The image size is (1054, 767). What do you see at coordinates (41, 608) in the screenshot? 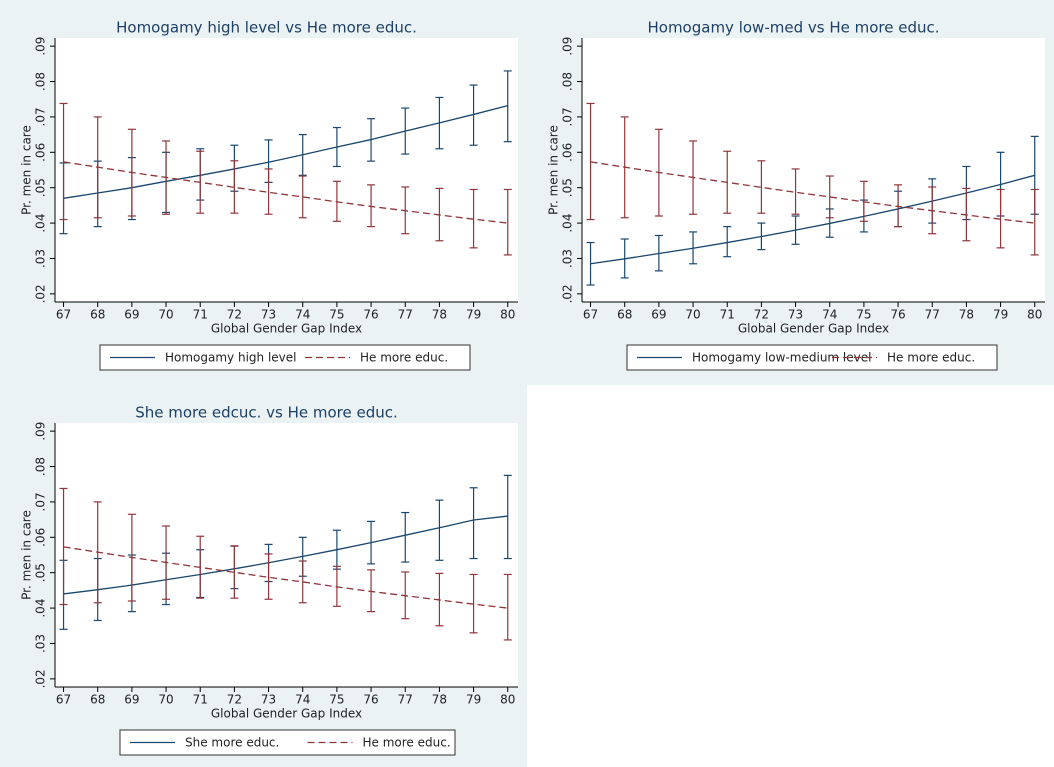
I see `y-tick-label: .04` at bounding box center [41, 608].